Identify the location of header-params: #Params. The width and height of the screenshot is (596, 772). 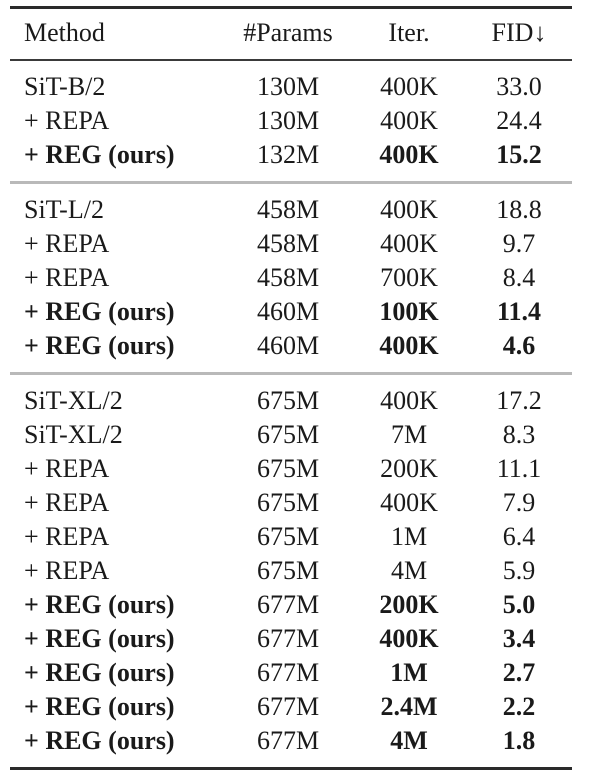
(288, 33).